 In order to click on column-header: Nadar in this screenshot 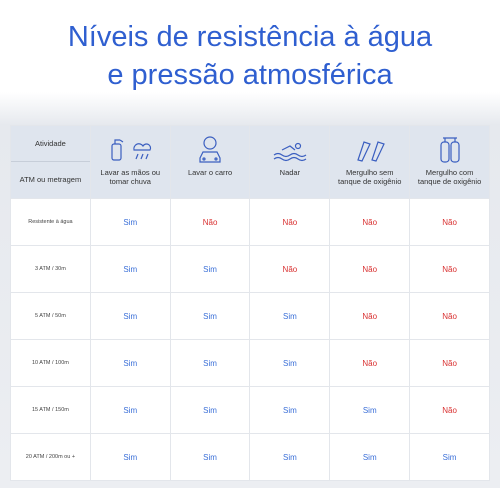, I will do `click(290, 162)`.